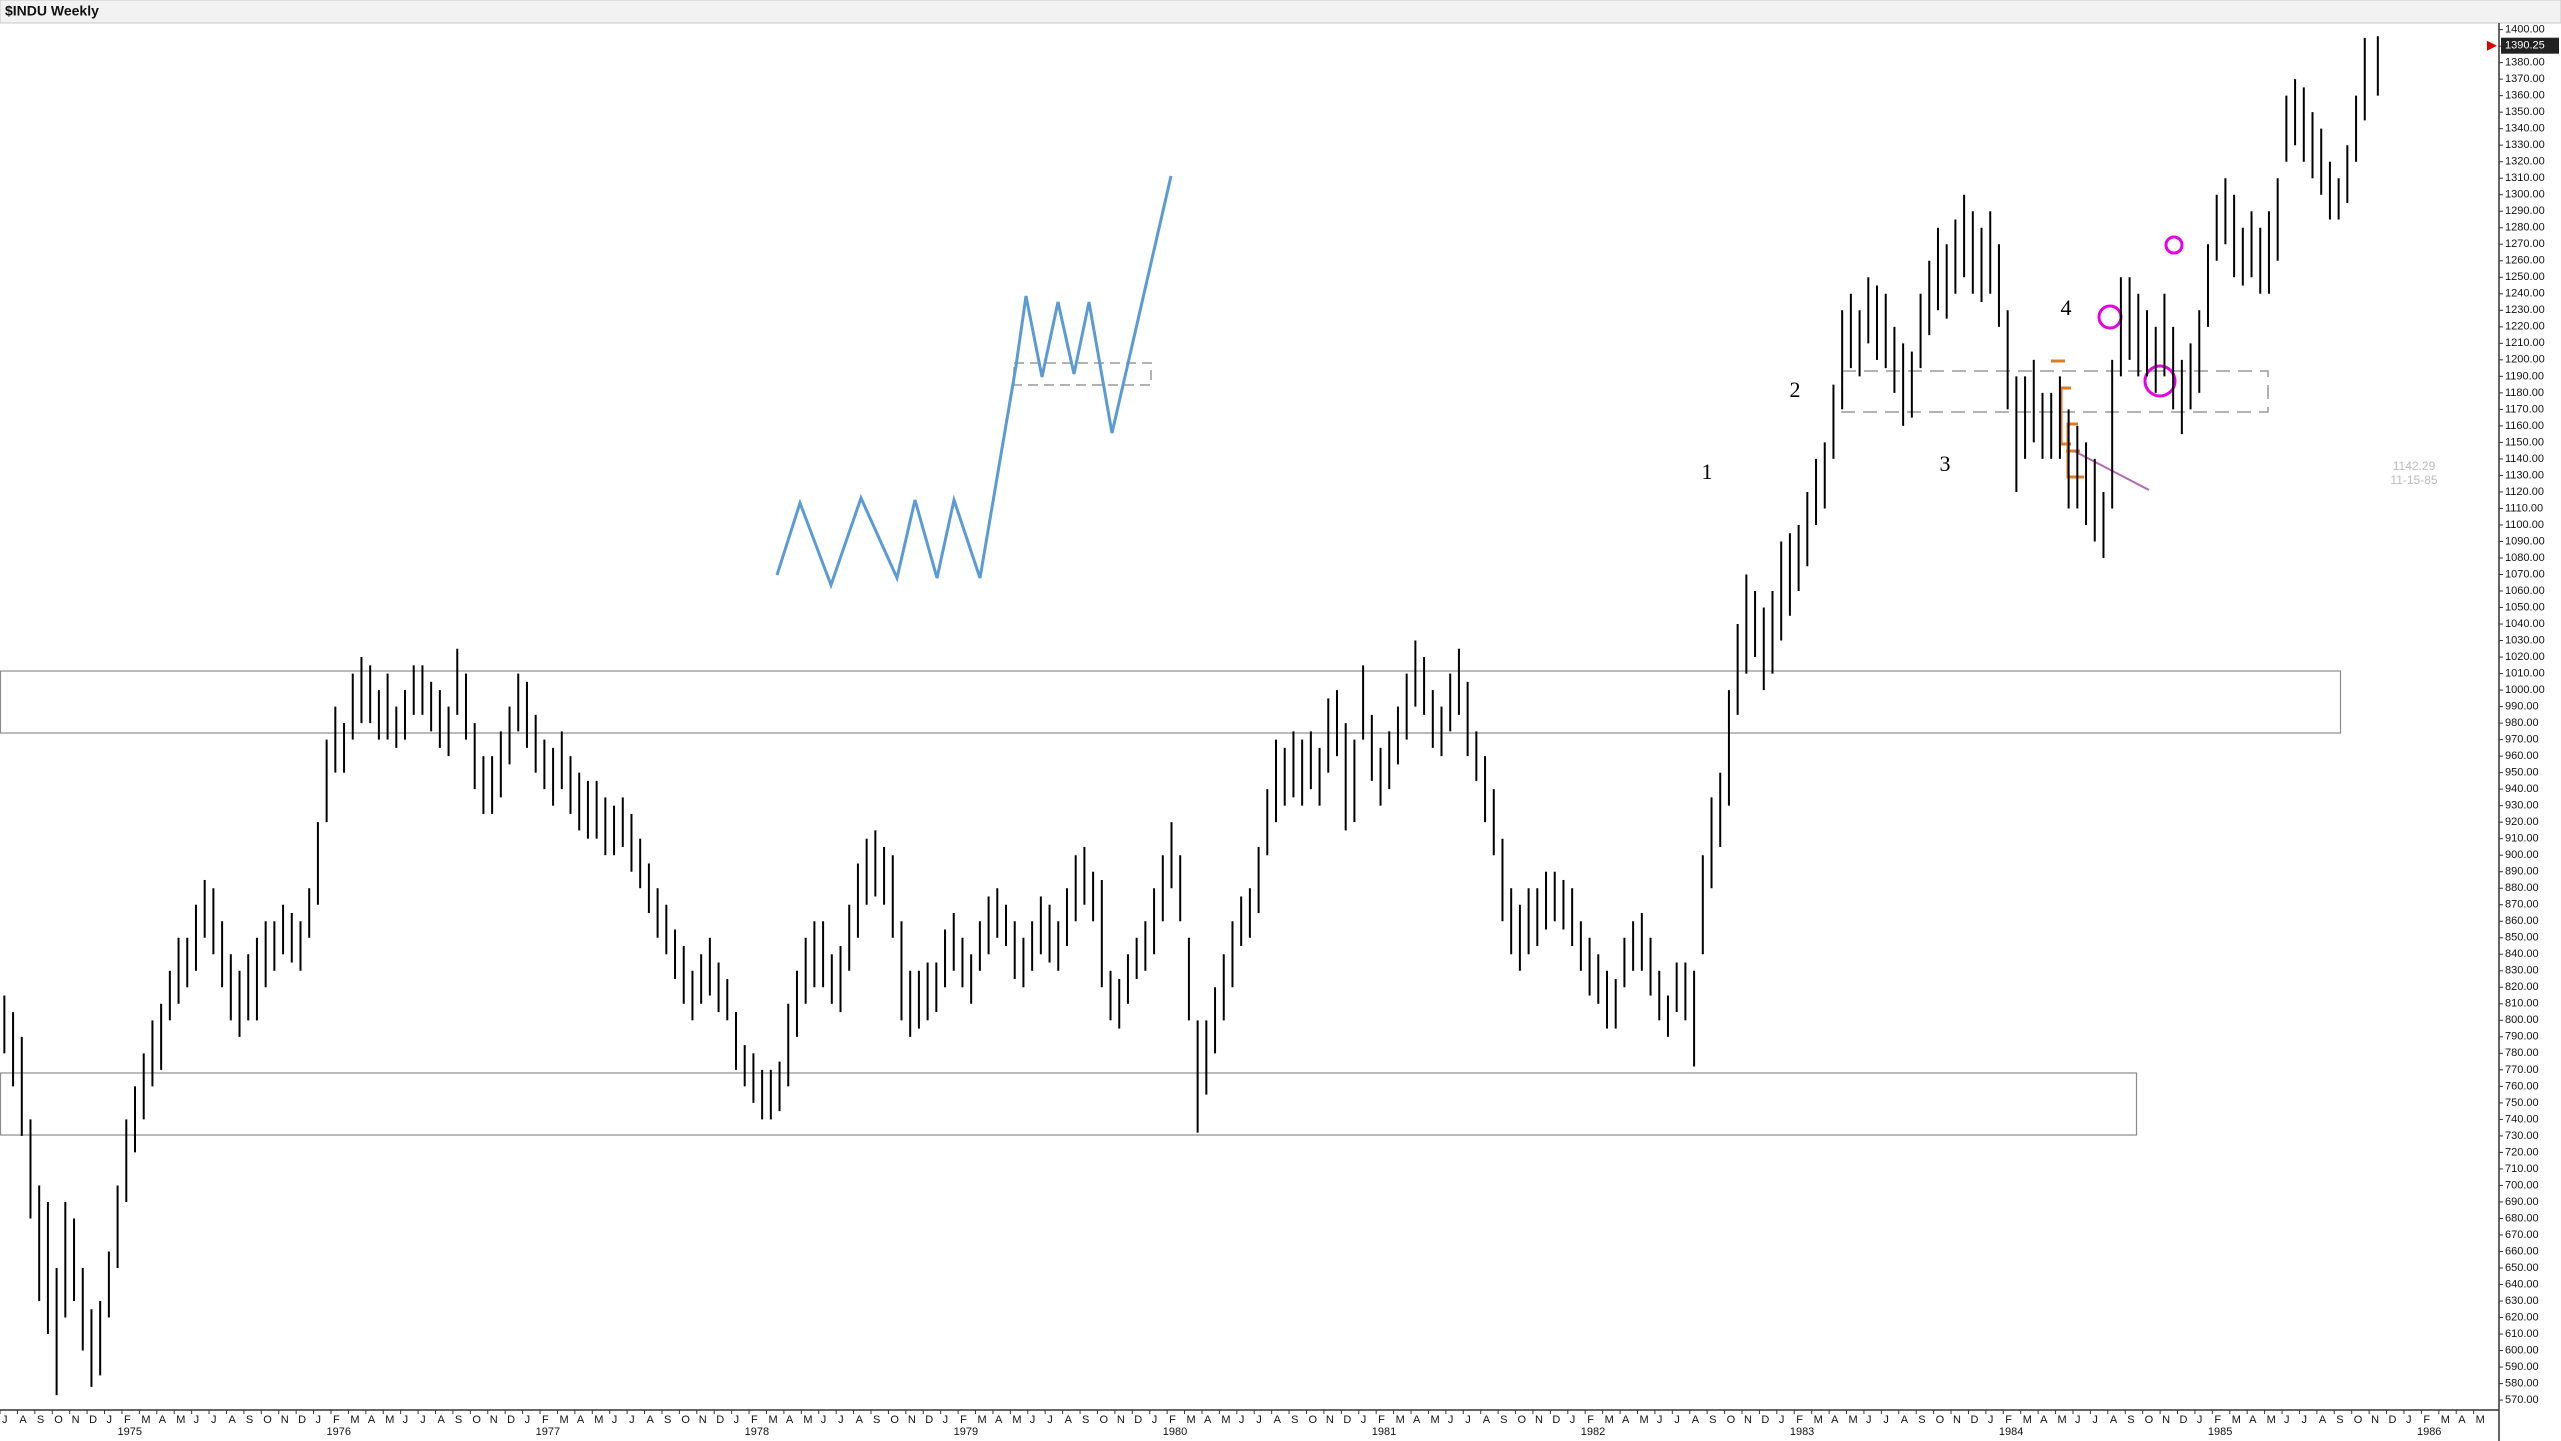 Image resolution: width=2561 pixels, height=1441 pixels. Describe the element at coordinates (2524, 376) in the screenshot. I see `y-tick-label: 1190.00` at that location.